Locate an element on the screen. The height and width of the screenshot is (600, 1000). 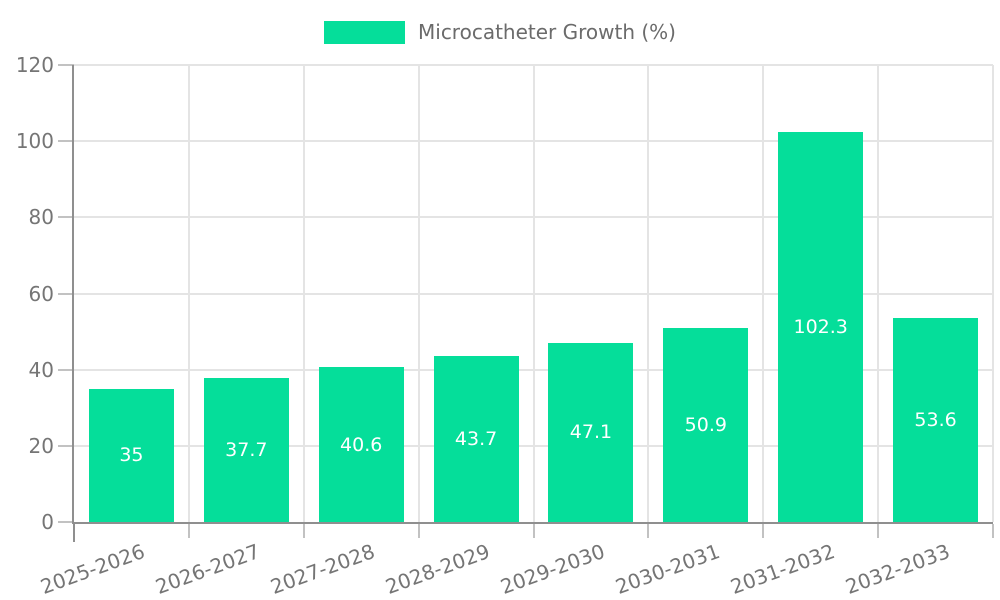
y-tick-label: 0 is located at coordinates (47, 522).